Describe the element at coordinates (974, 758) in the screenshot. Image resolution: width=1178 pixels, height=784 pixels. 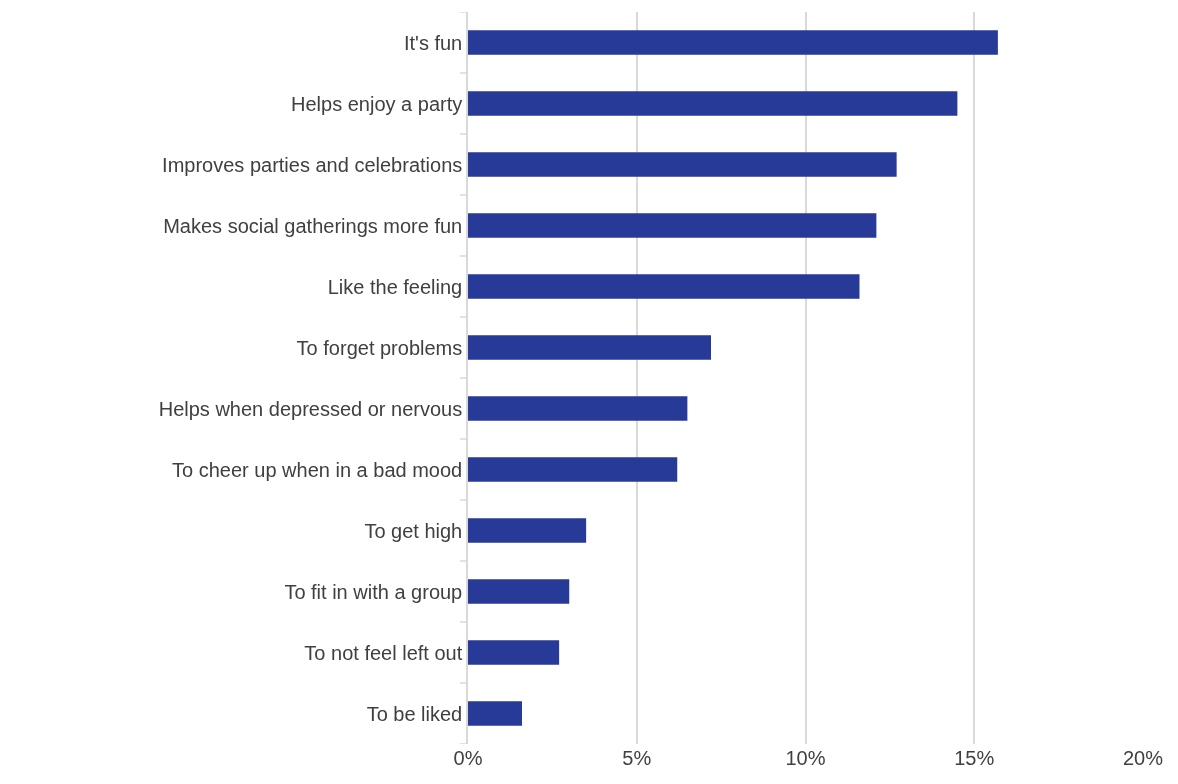
I see `x-tick-label: 15%` at that location.